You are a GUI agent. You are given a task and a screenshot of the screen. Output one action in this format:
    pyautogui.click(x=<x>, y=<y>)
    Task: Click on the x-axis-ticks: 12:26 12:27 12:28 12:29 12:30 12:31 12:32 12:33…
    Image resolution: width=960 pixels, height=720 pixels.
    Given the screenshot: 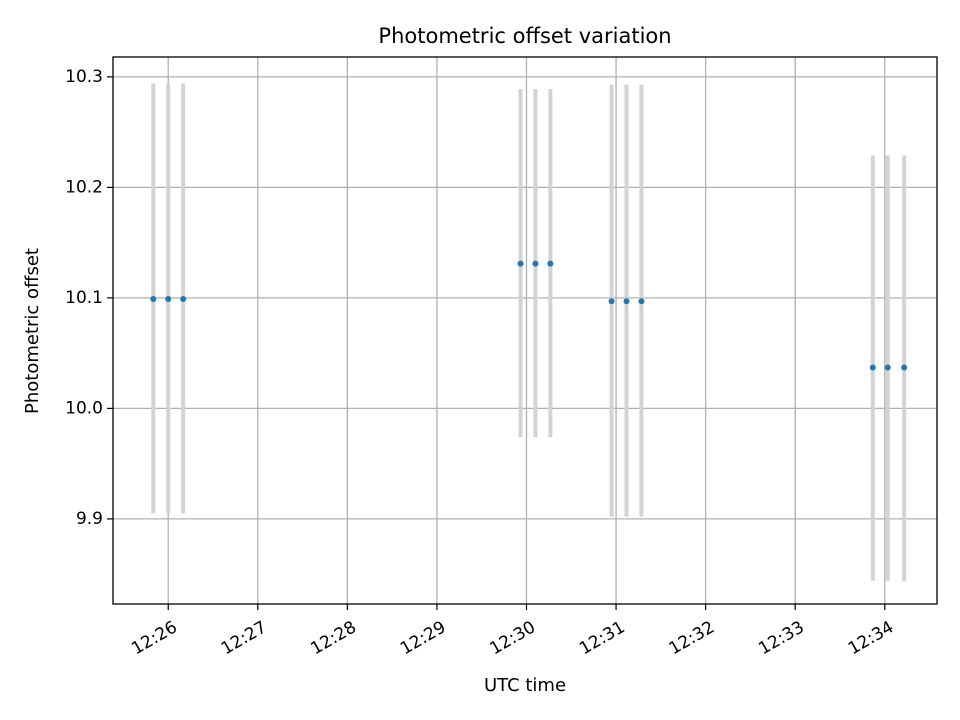 What is the action you would take?
    pyautogui.click(x=512, y=631)
    